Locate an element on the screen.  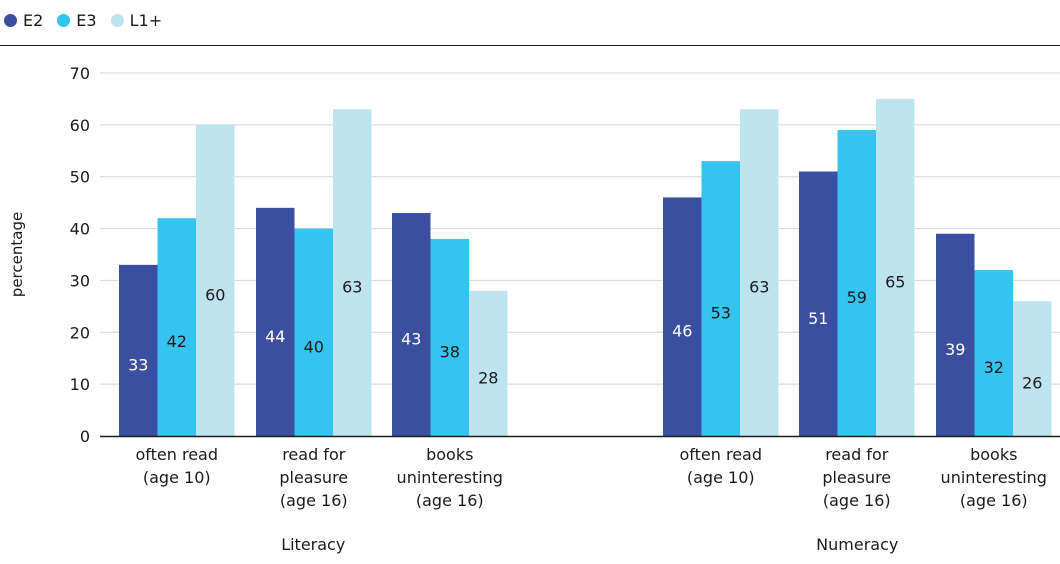
legend-swatch-e3 is located at coordinates (64, 20).